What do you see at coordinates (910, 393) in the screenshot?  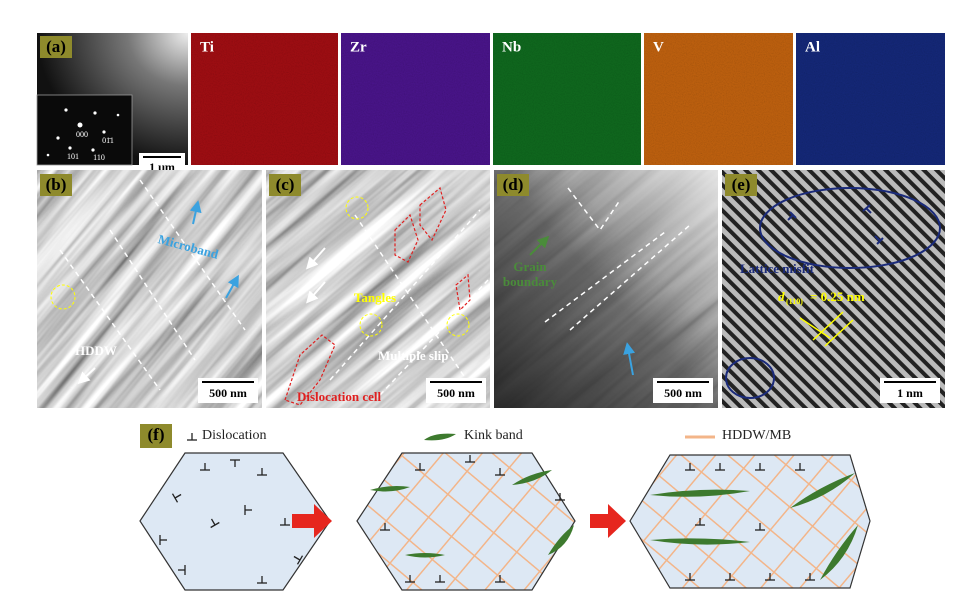 I see `scale-bar-label: 1 nm` at bounding box center [910, 393].